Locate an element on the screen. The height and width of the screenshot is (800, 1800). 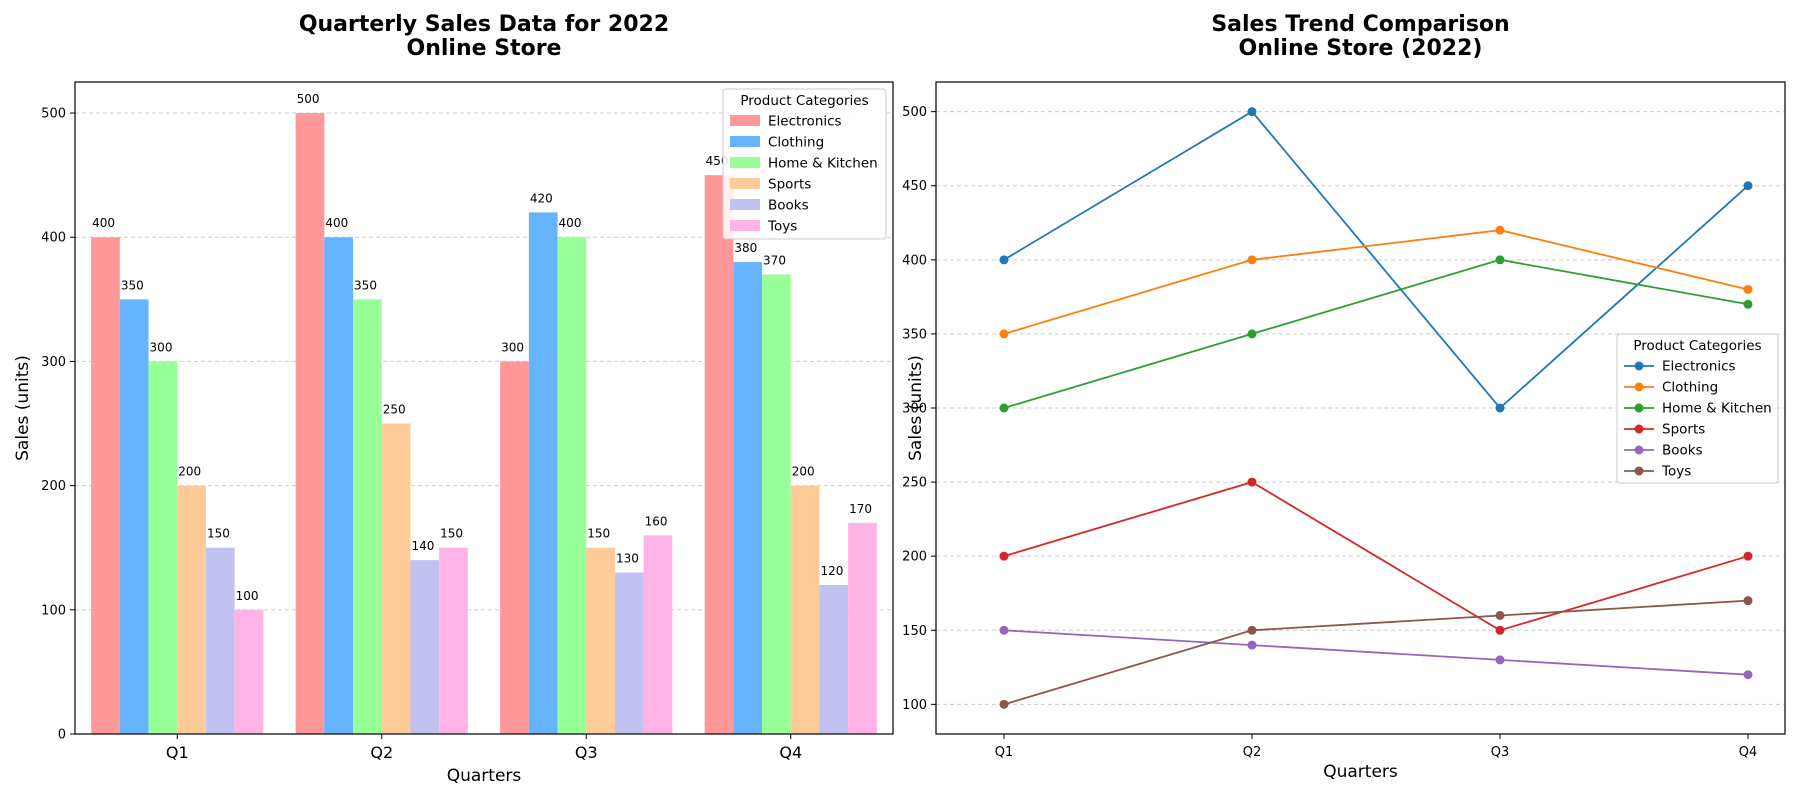
bar-value-label: 200 is located at coordinates (803, 472).